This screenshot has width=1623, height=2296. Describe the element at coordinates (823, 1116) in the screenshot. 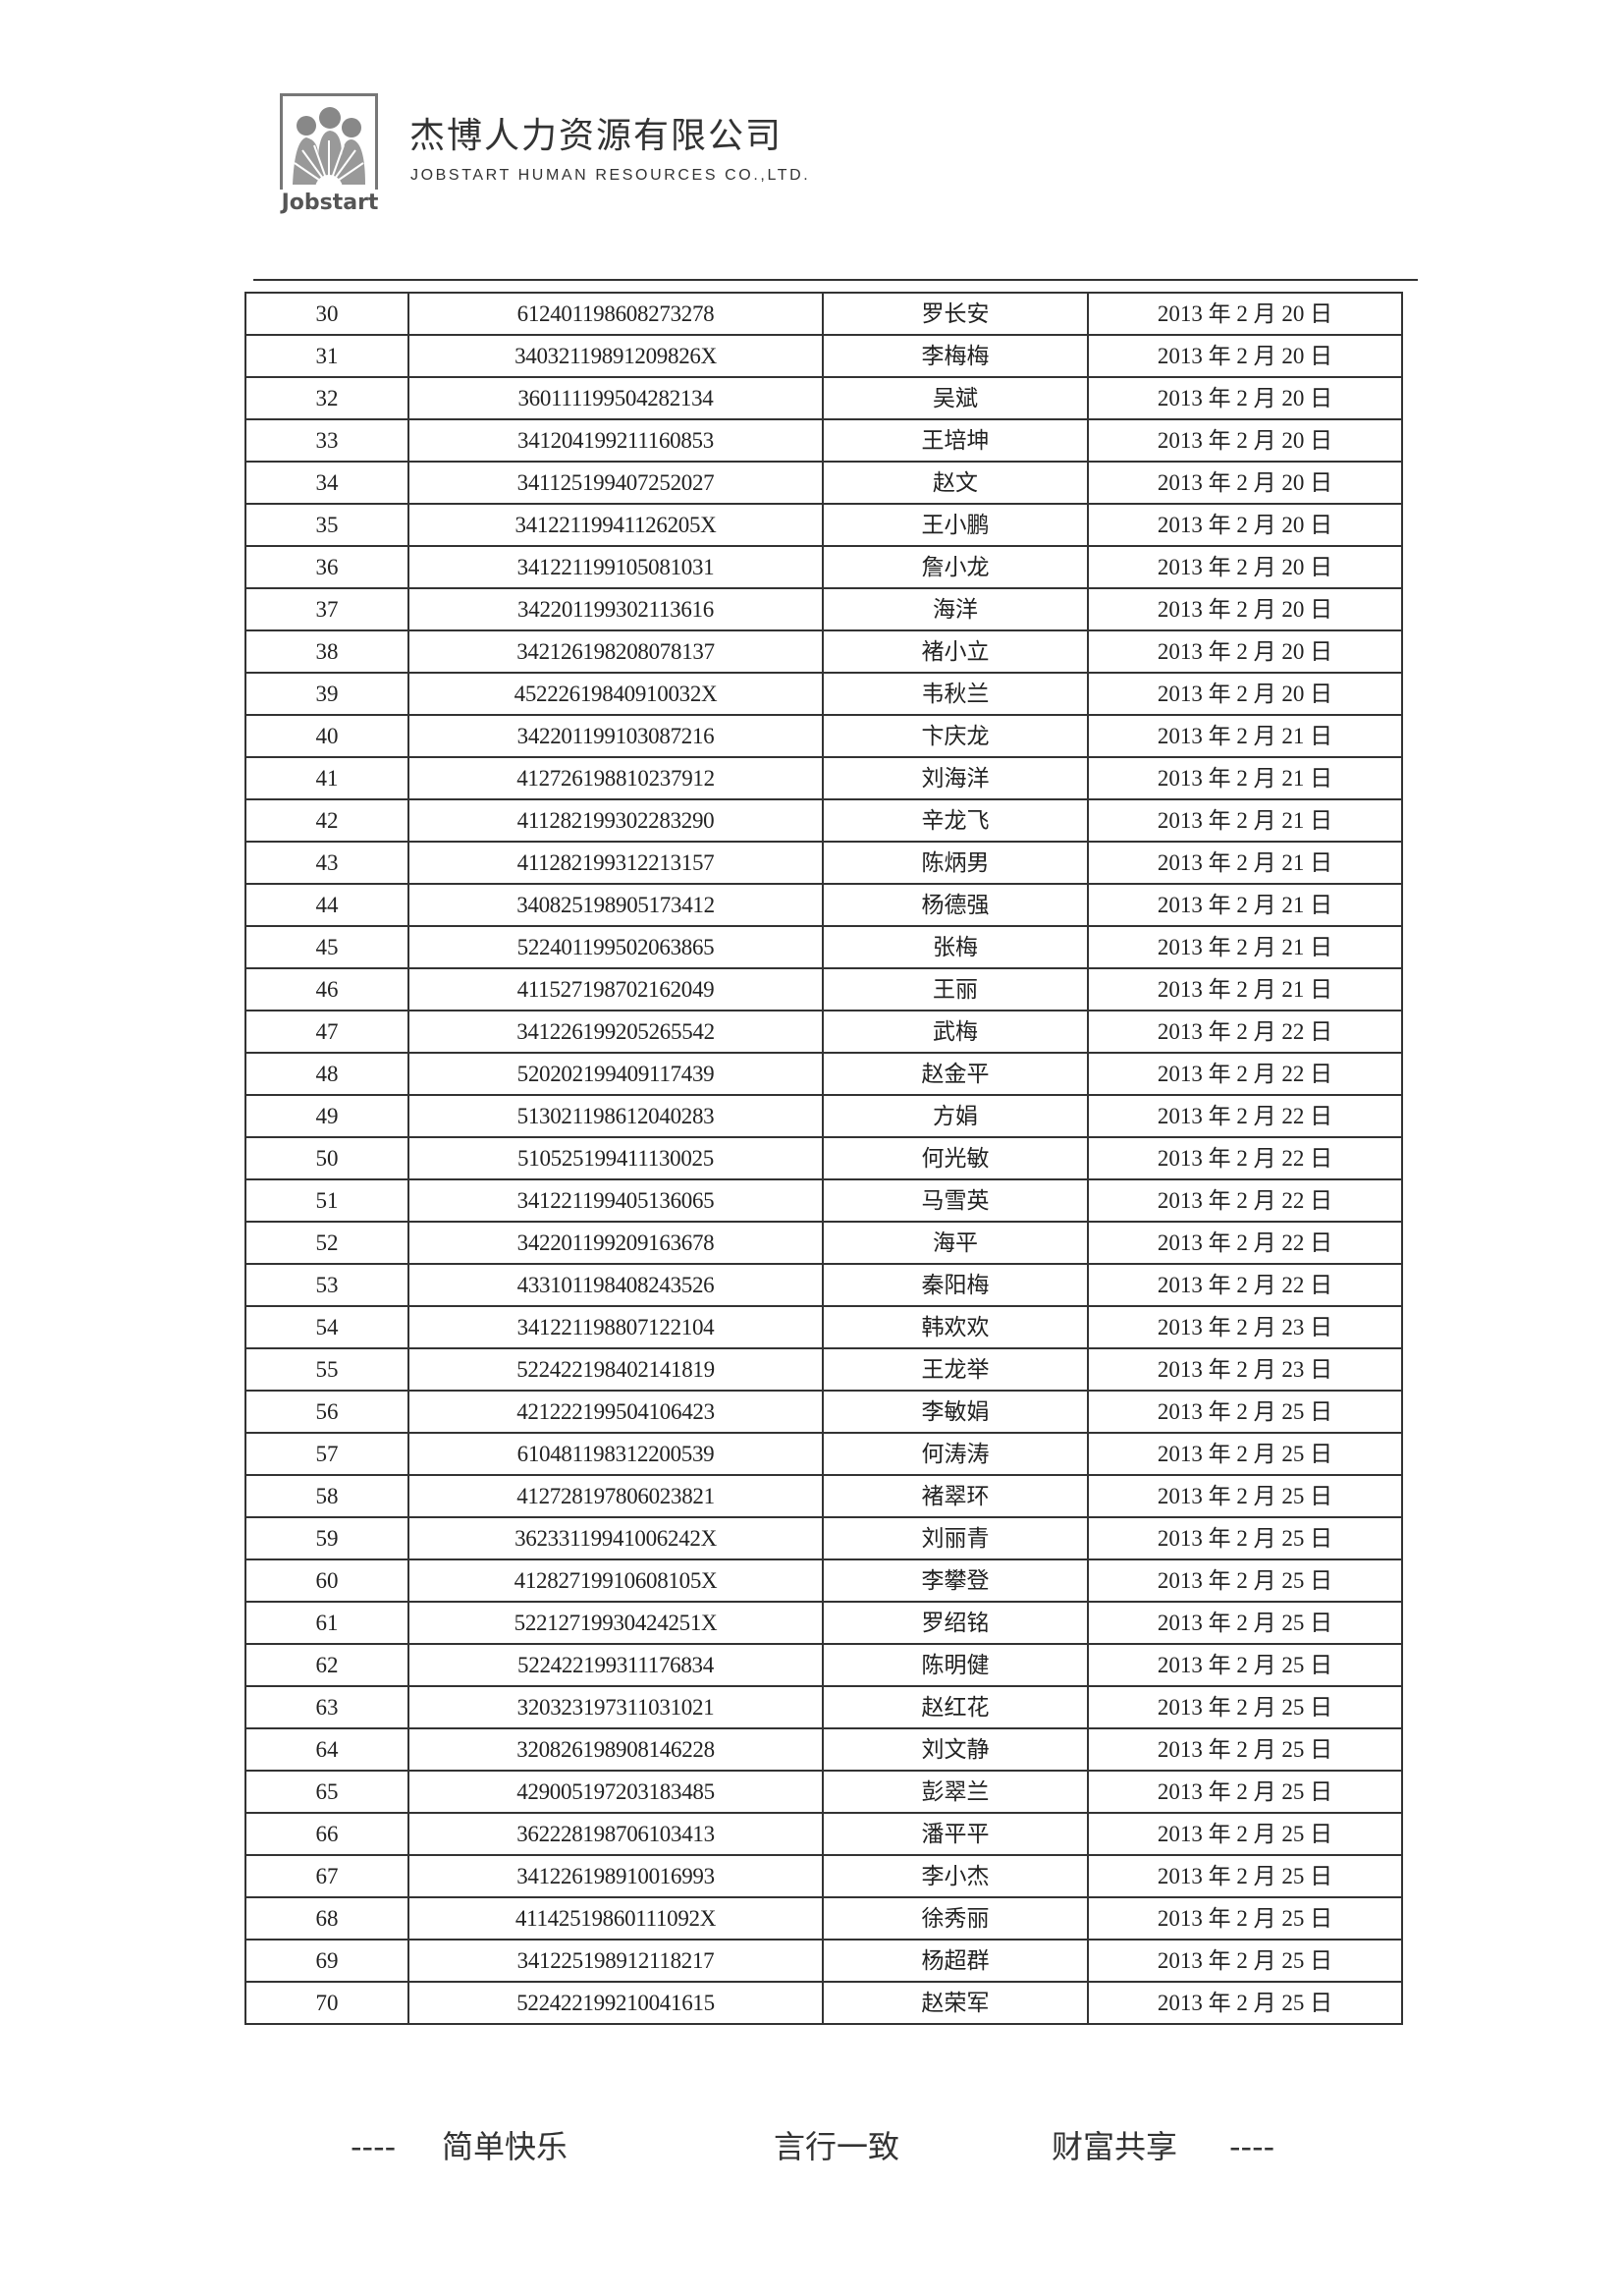

I see `table-row: 49 513021198612040283 方娟 2013 年 2 月 22 日` at that location.